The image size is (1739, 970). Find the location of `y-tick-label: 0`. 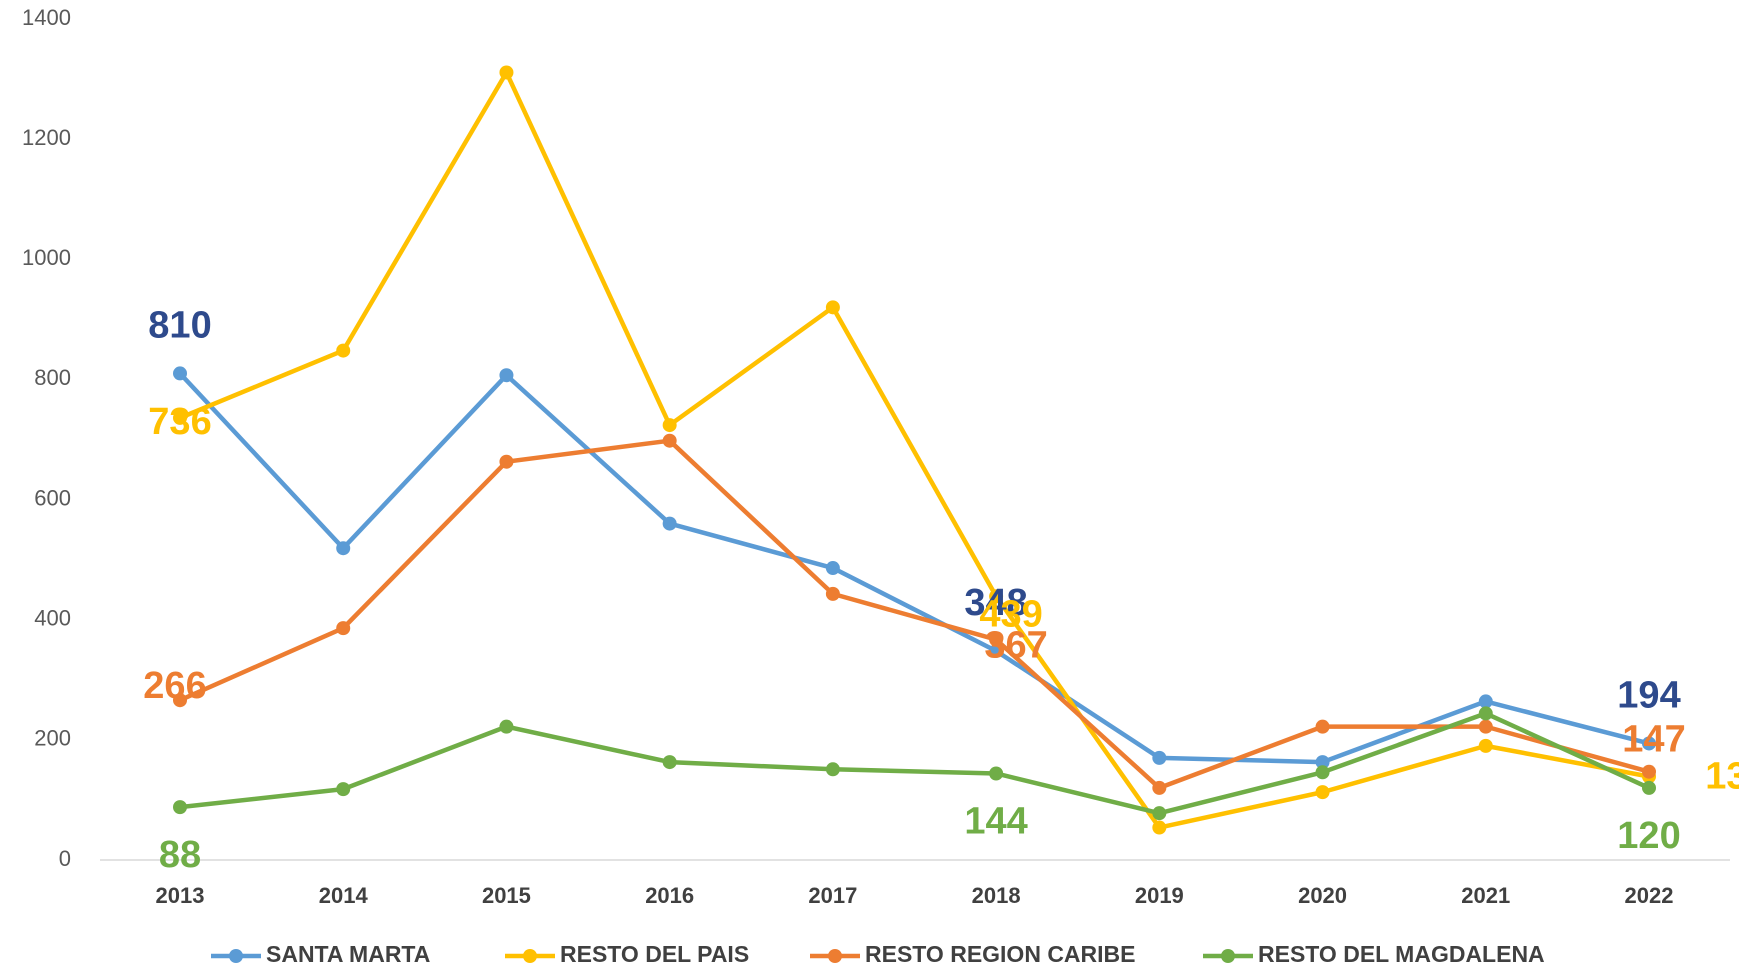

y-tick-label: 0 is located at coordinates (65, 858).